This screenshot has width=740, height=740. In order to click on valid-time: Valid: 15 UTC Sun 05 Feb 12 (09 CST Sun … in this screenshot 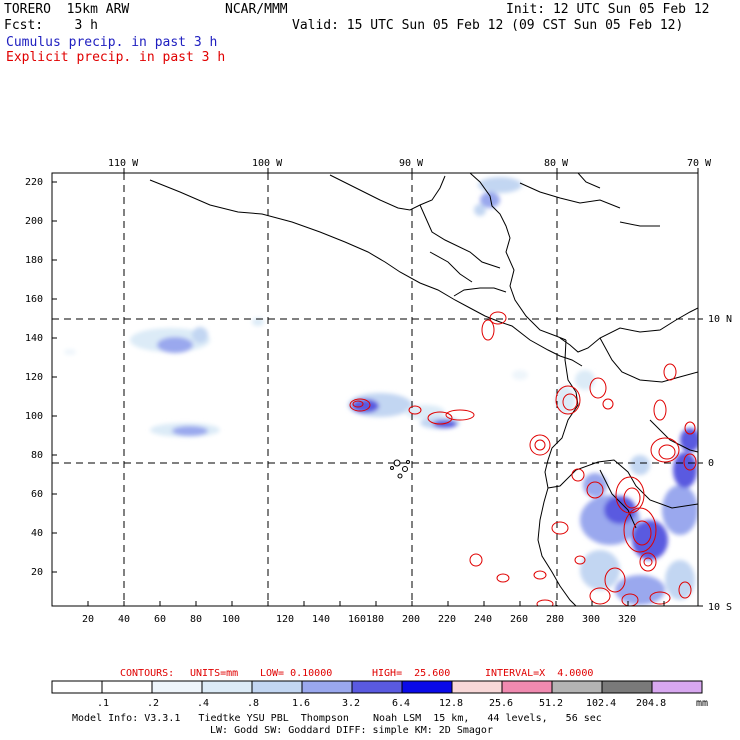, I will do `click(488, 25)`.